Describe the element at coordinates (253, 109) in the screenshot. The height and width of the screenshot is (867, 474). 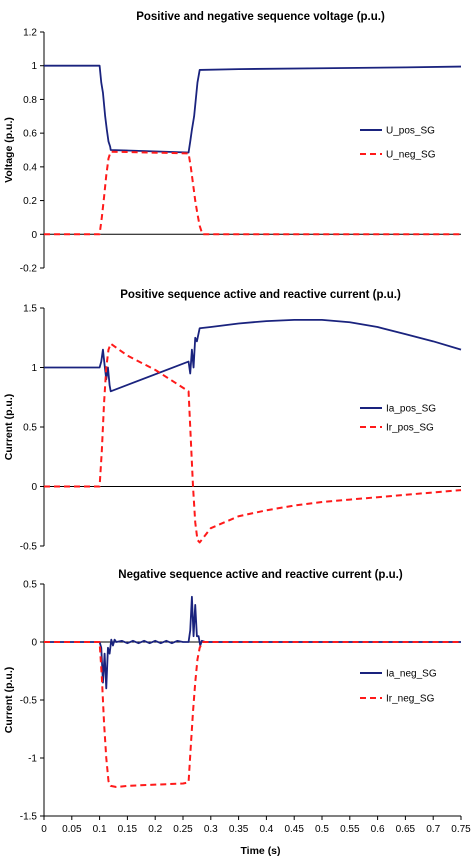
I see `series-line-U_pos_SG` at that location.